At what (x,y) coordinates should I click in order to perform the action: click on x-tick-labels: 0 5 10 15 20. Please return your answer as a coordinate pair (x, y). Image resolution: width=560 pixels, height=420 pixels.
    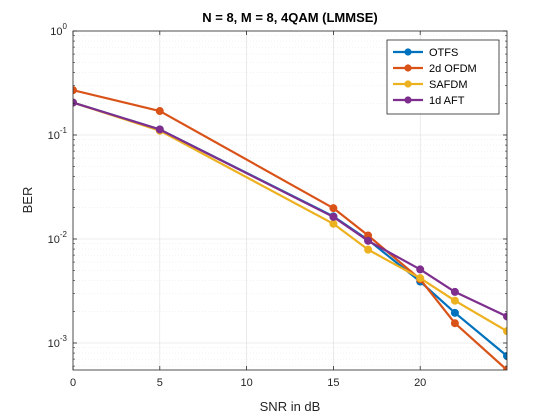
    Looking at the image, I should click on (248, 383).